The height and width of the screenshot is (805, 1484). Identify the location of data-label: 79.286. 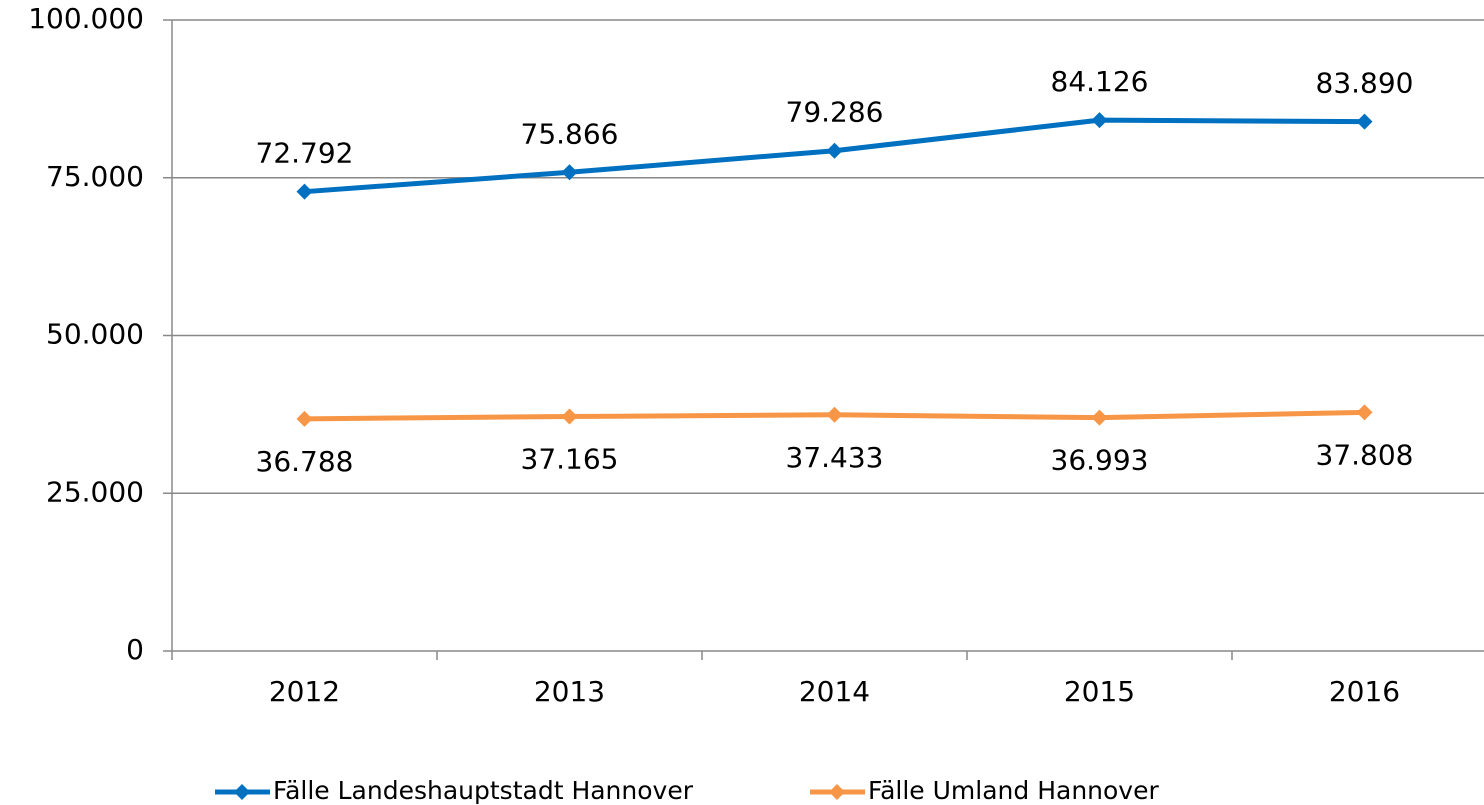
(835, 112).